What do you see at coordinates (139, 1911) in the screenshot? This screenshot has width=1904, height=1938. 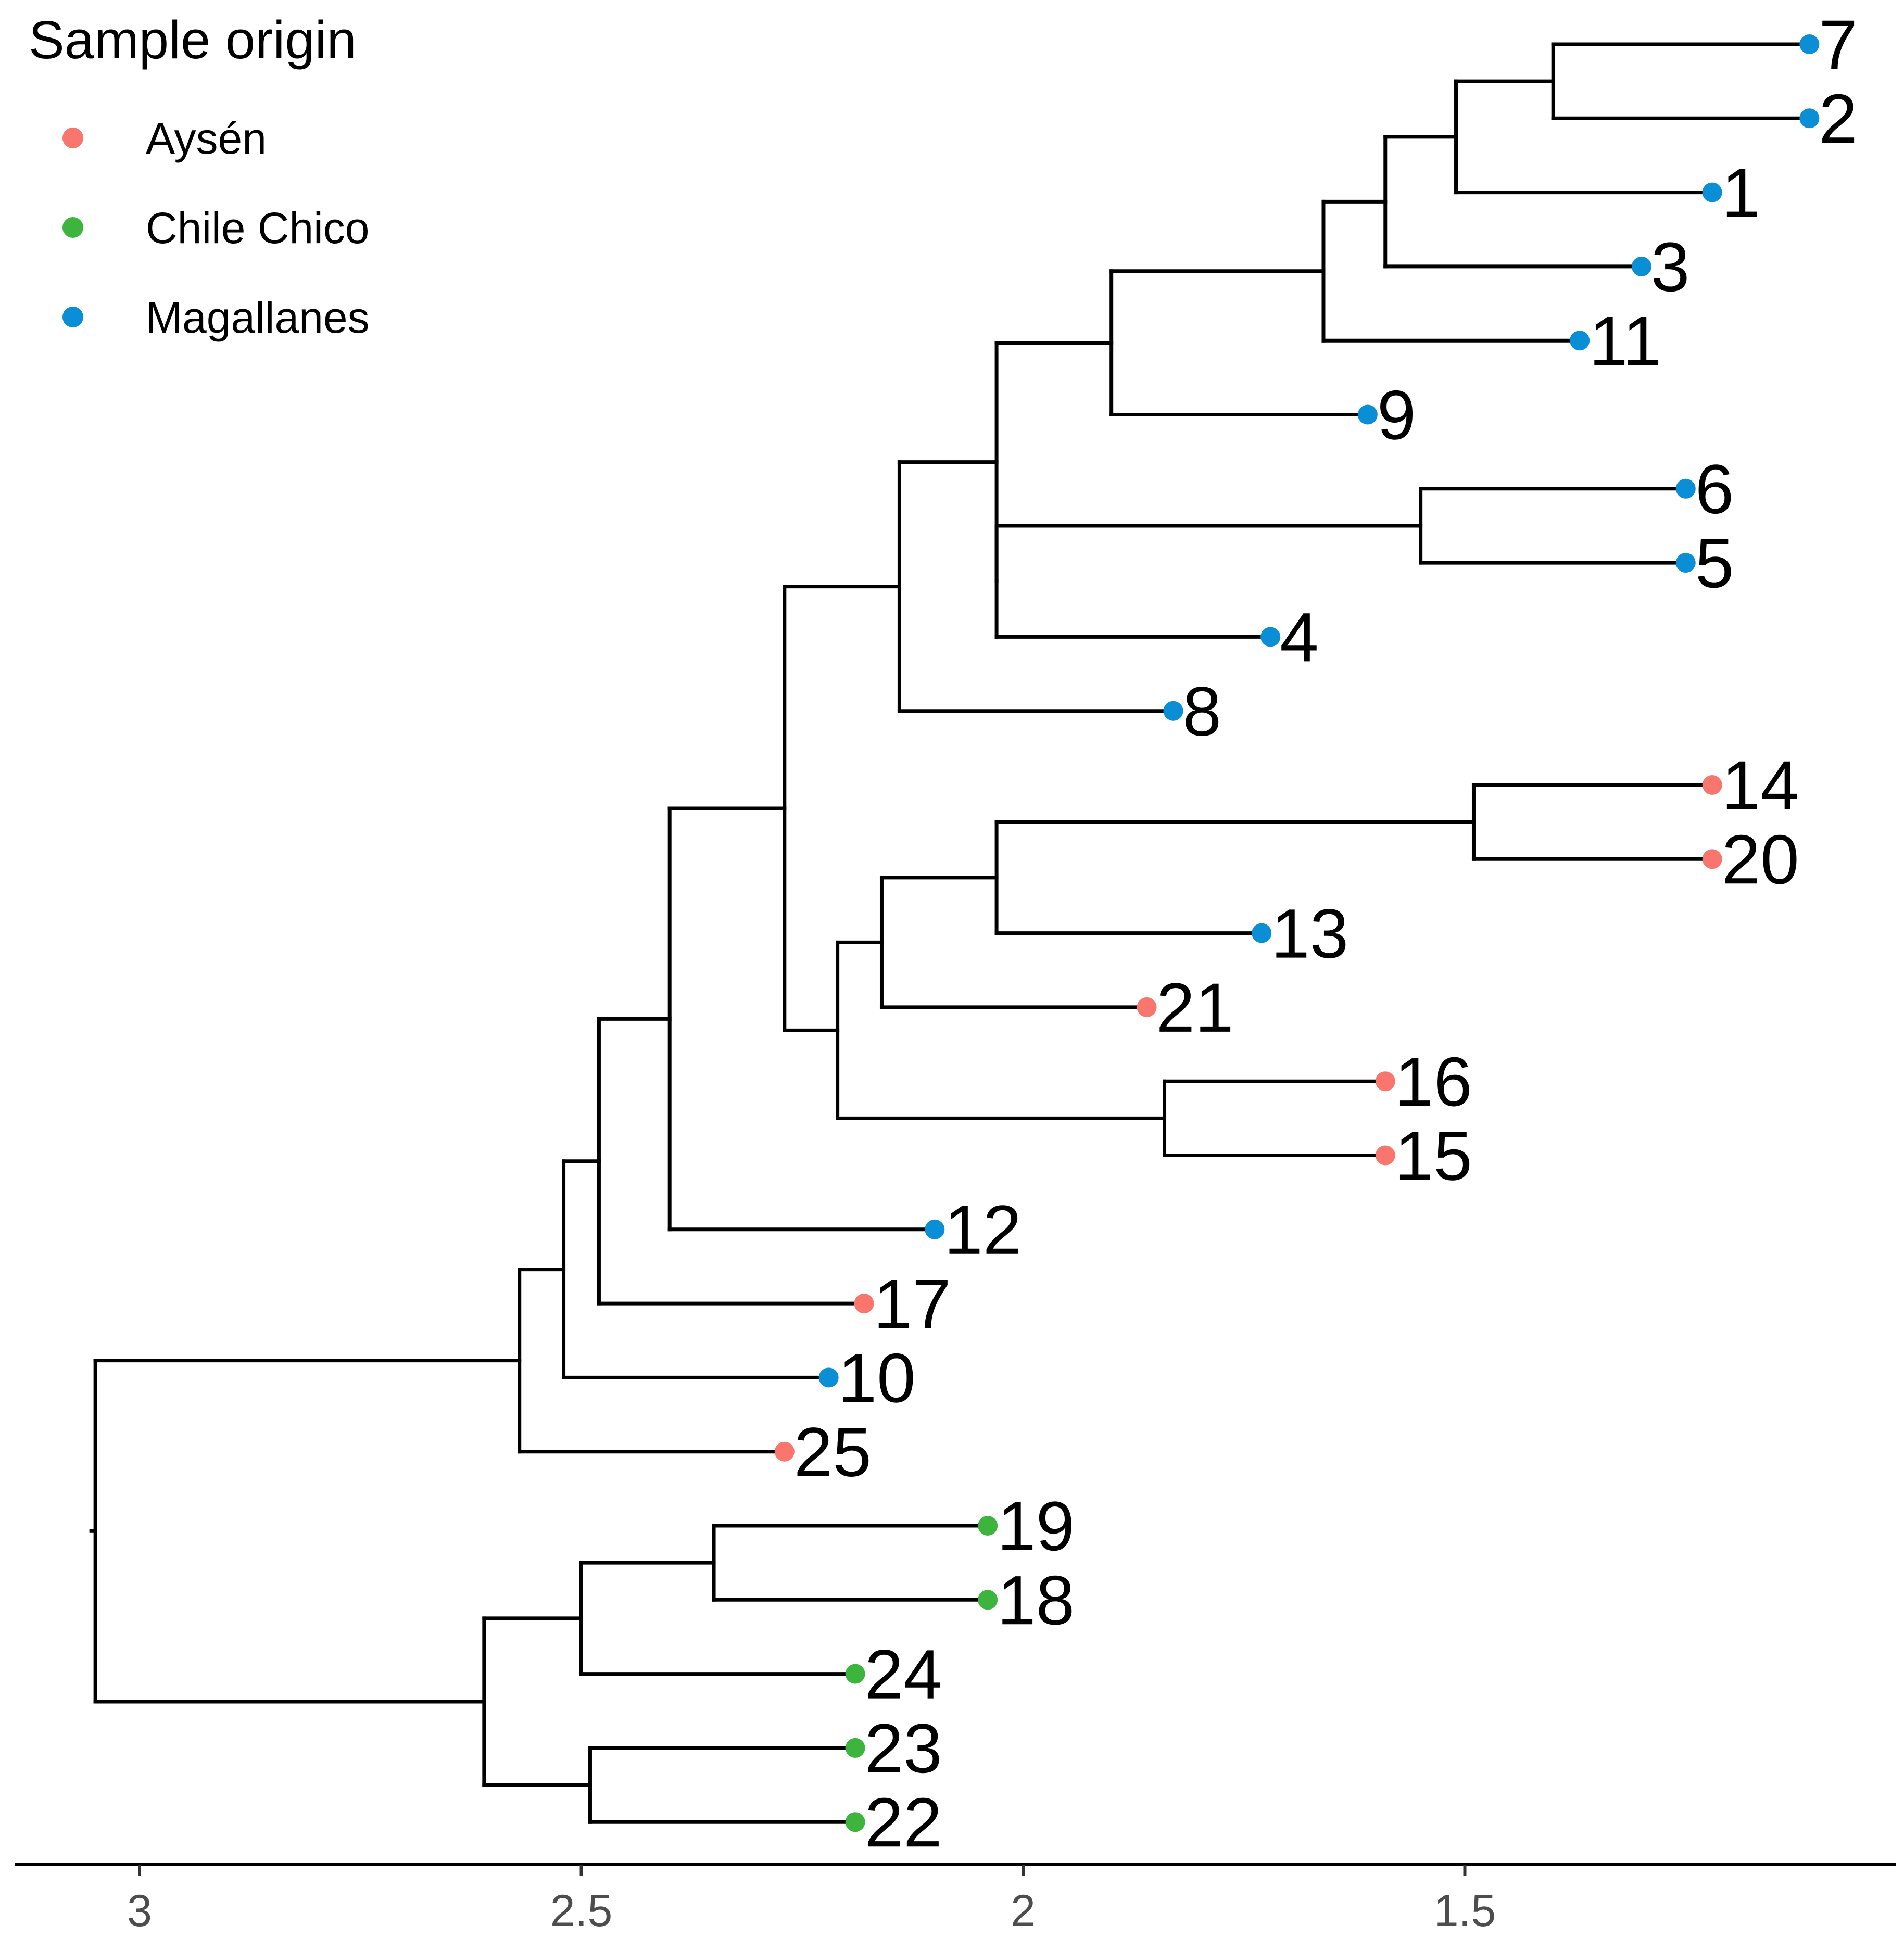 I see `x-tick-label-0: 3` at bounding box center [139, 1911].